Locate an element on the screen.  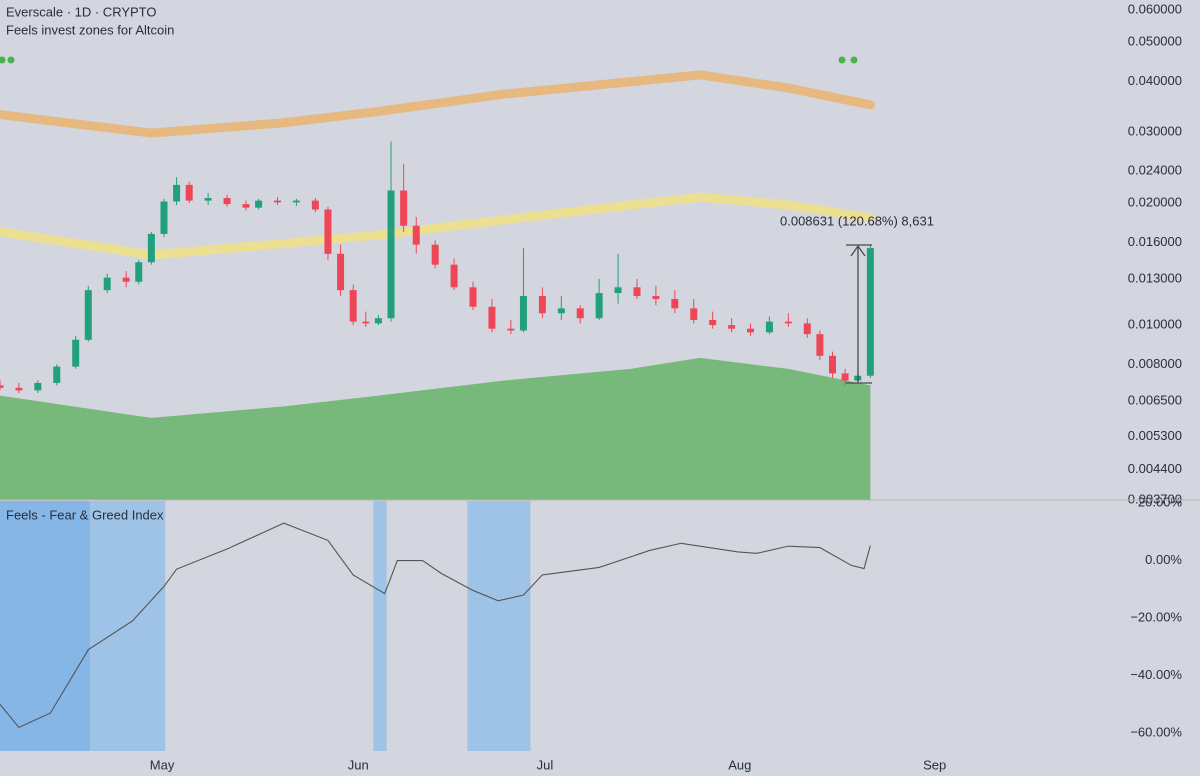
x-tick-label: May is located at coordinates (162, 764).